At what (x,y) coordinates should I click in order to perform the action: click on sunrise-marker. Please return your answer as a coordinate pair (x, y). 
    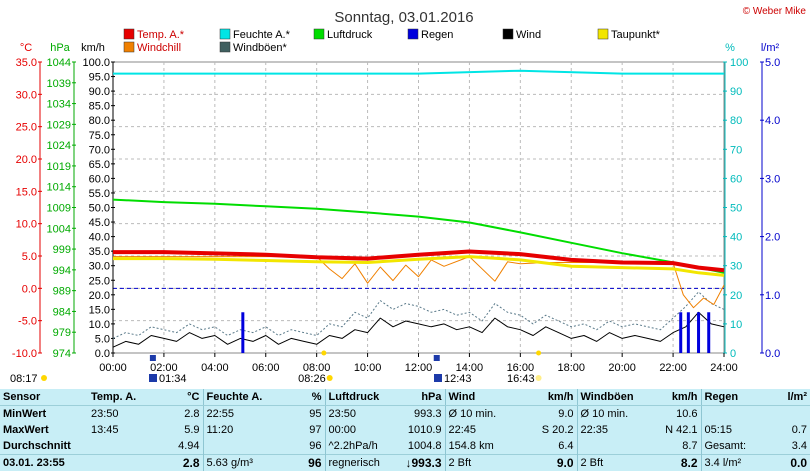
    Looking at the image, I should click on (324, 353).